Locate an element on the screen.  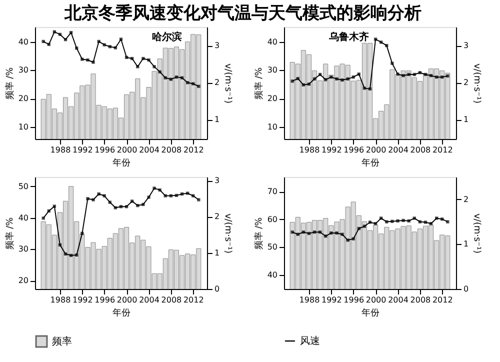
y-tick-label: 30 is located at coordinates (272, 70).